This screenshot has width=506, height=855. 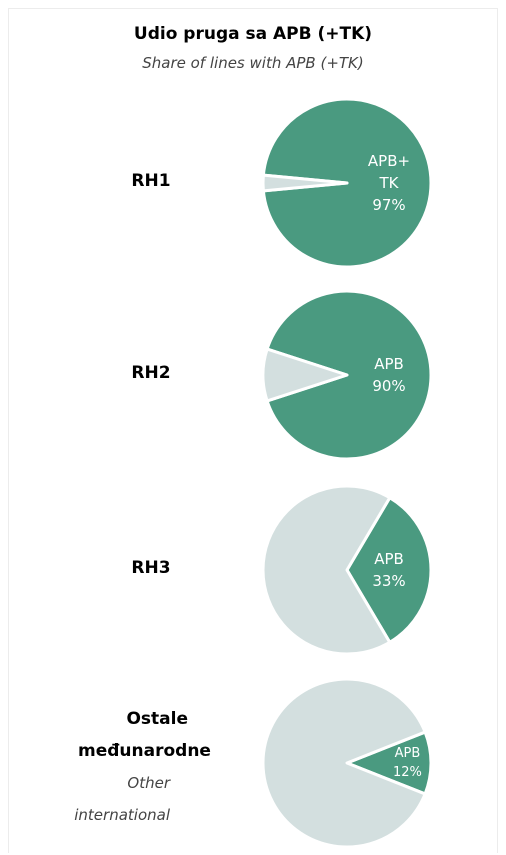 I want to click on title: Udio pruga sa APB (+TK), so click(x=253, y=34).